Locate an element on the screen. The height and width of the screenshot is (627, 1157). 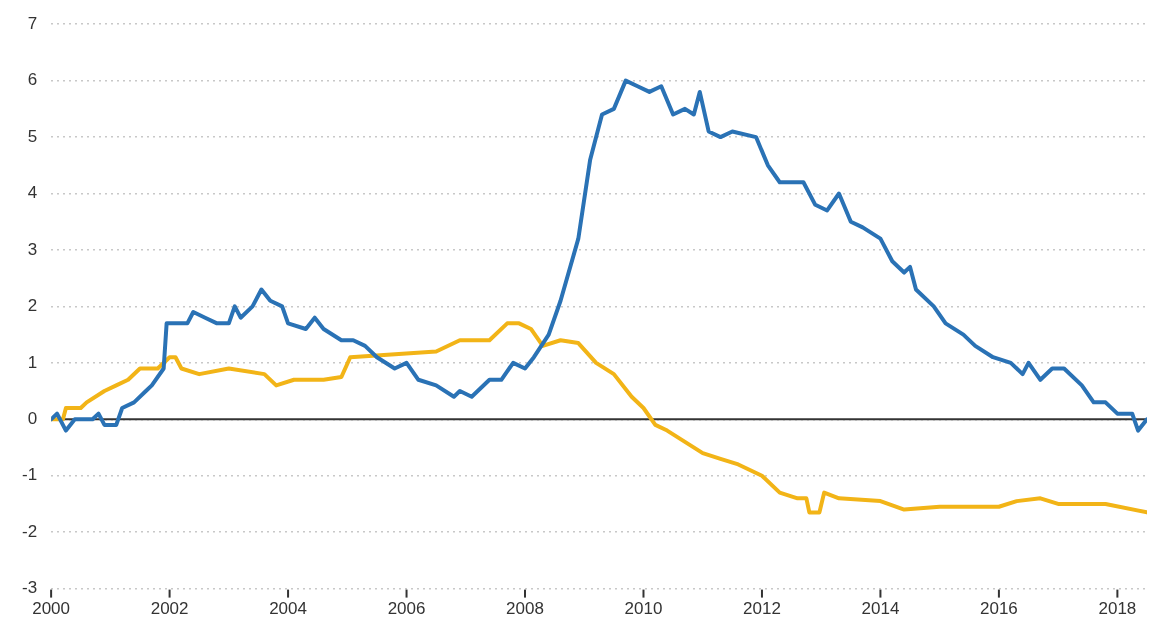
y-tick-label: 7 is located at coordinates (32, 23).